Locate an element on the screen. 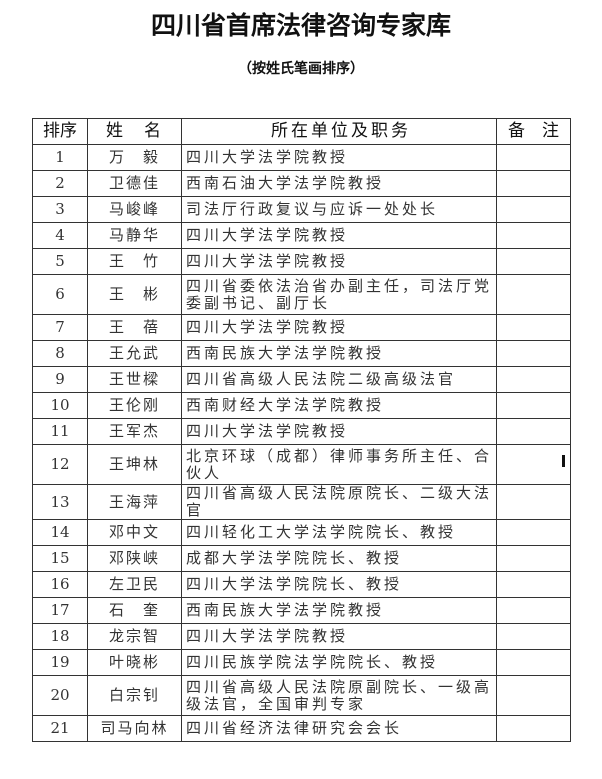  cell-rank: 17 is located at coordinates (60, 610).